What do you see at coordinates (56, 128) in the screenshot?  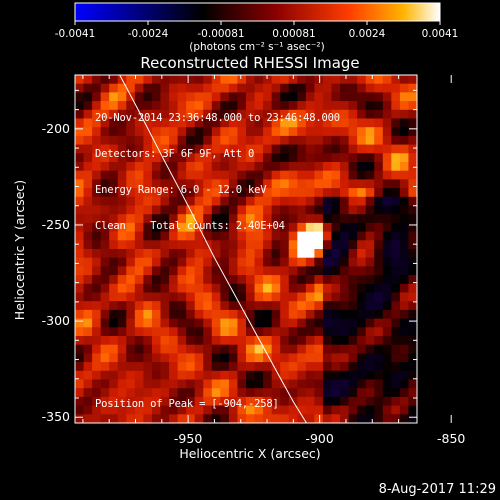 I see `y-tick-label: -200` at bounding box center [56, 128].